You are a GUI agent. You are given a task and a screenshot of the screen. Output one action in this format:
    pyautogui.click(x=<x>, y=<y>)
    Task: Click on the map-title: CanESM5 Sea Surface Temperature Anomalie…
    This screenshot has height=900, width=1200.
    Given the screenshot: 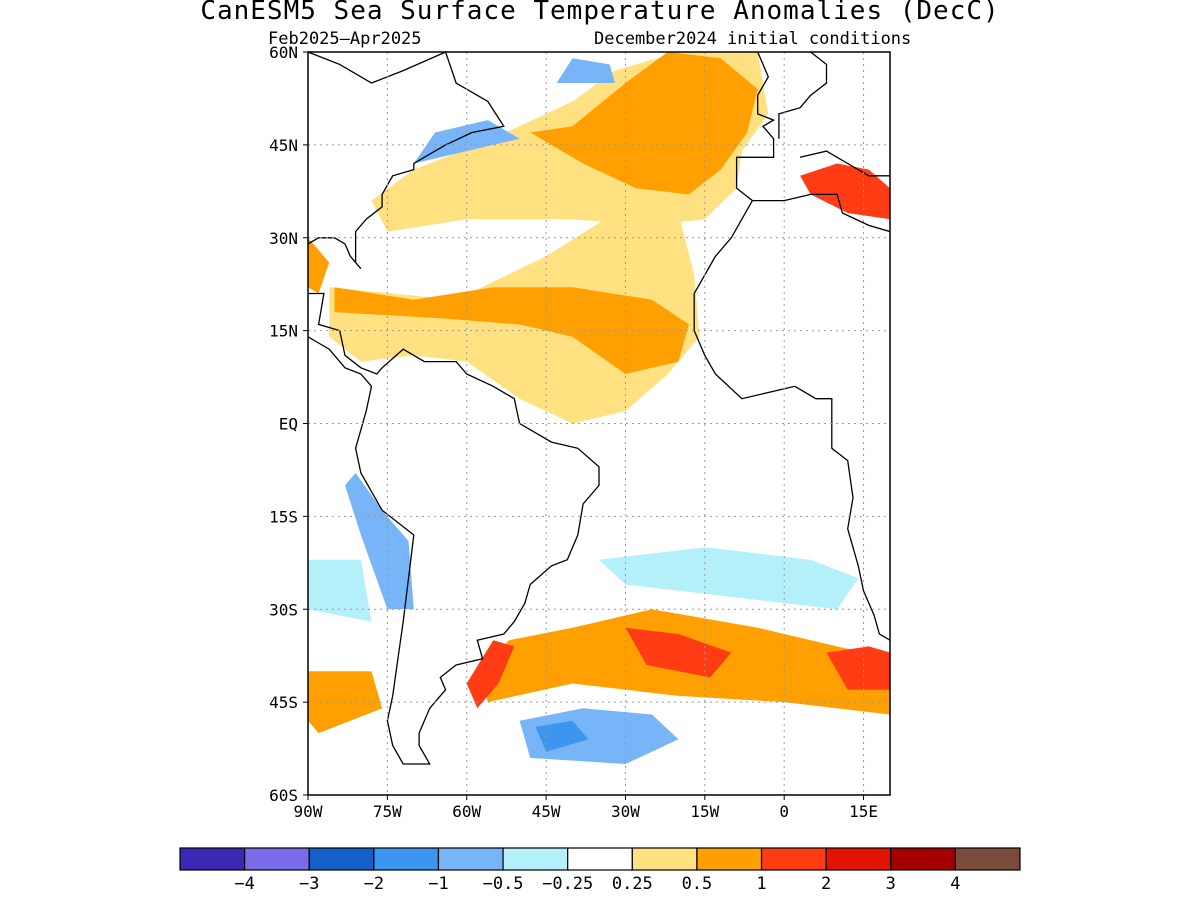 What is the action you would take?
    pyautogui.click(x=600, y=13)
    